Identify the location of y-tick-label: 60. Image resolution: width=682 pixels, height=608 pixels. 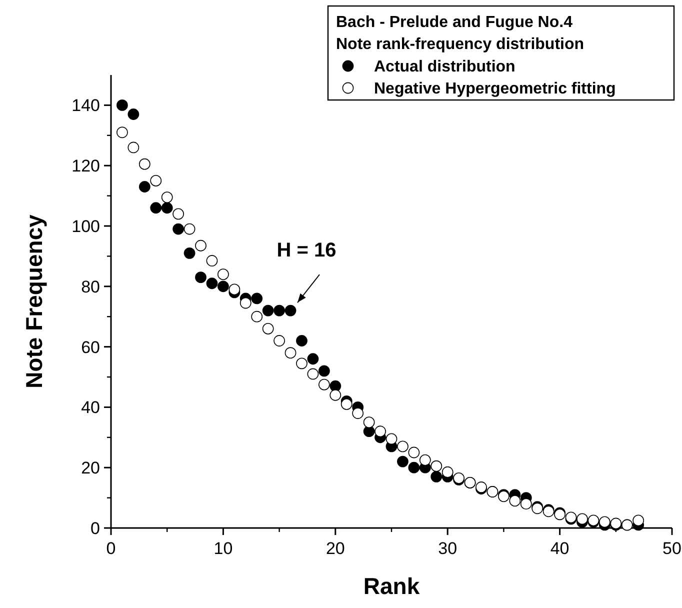
(90, 347).